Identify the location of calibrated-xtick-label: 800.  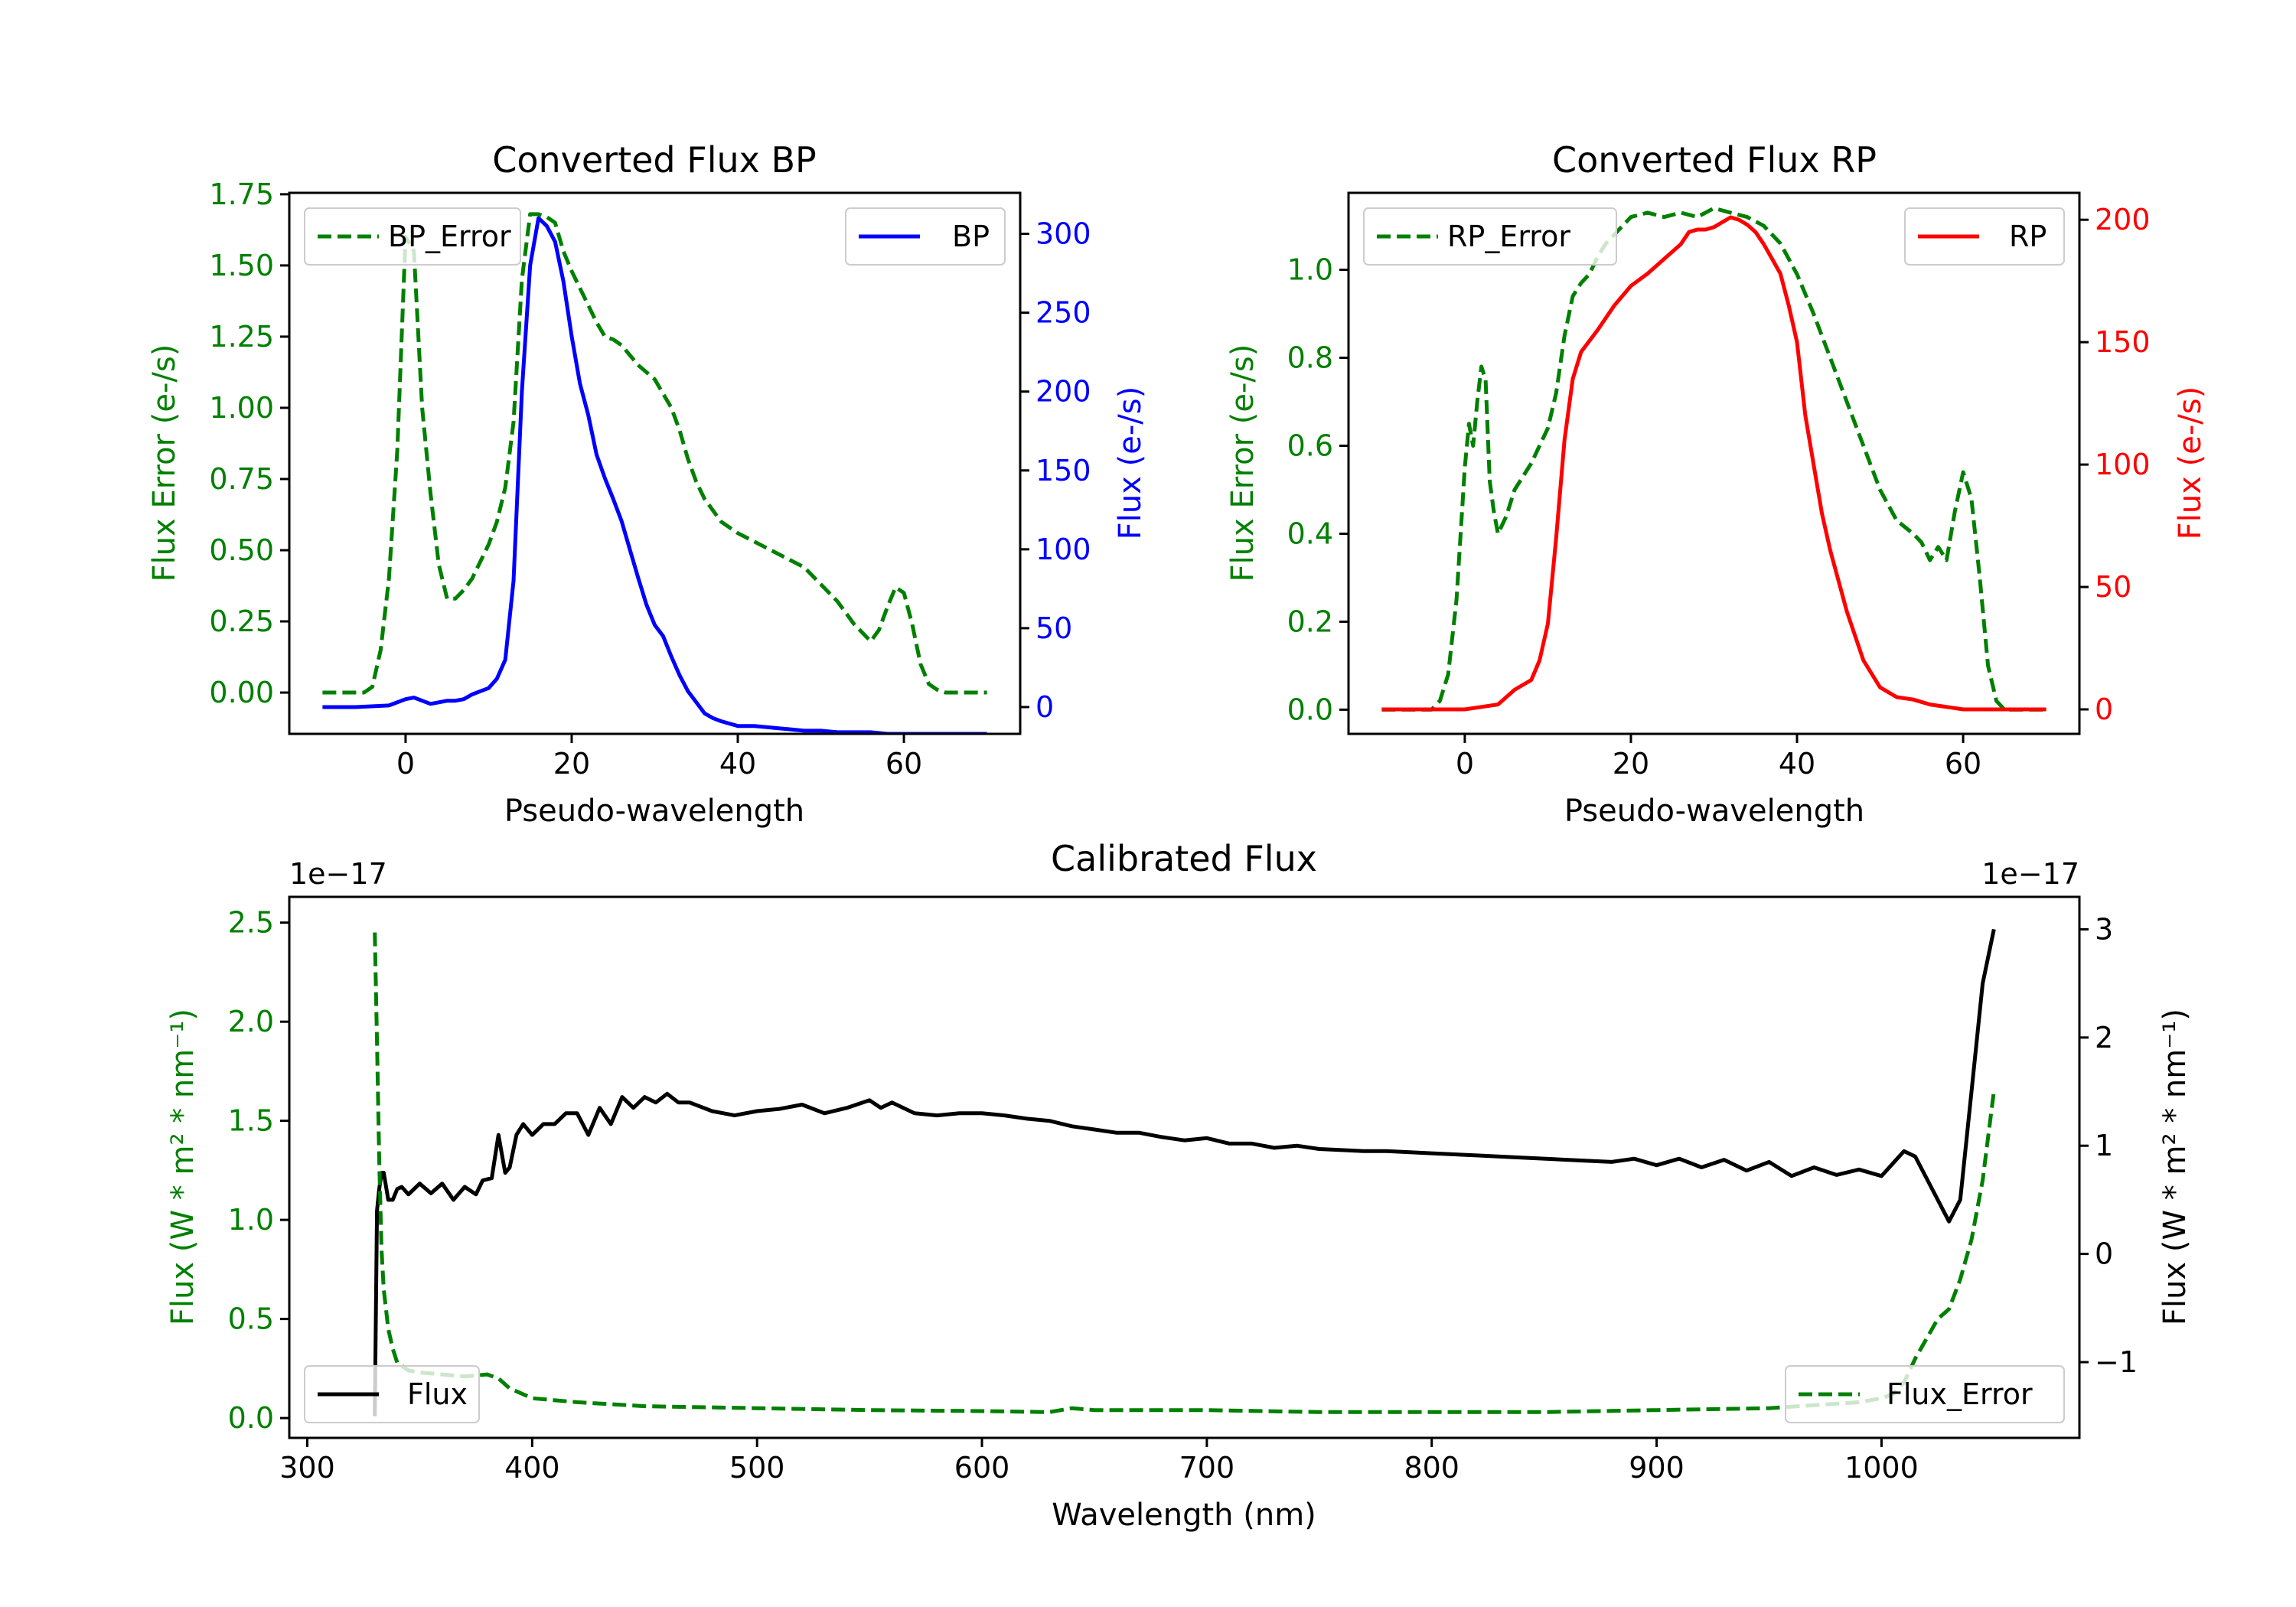
(1431, 1468).